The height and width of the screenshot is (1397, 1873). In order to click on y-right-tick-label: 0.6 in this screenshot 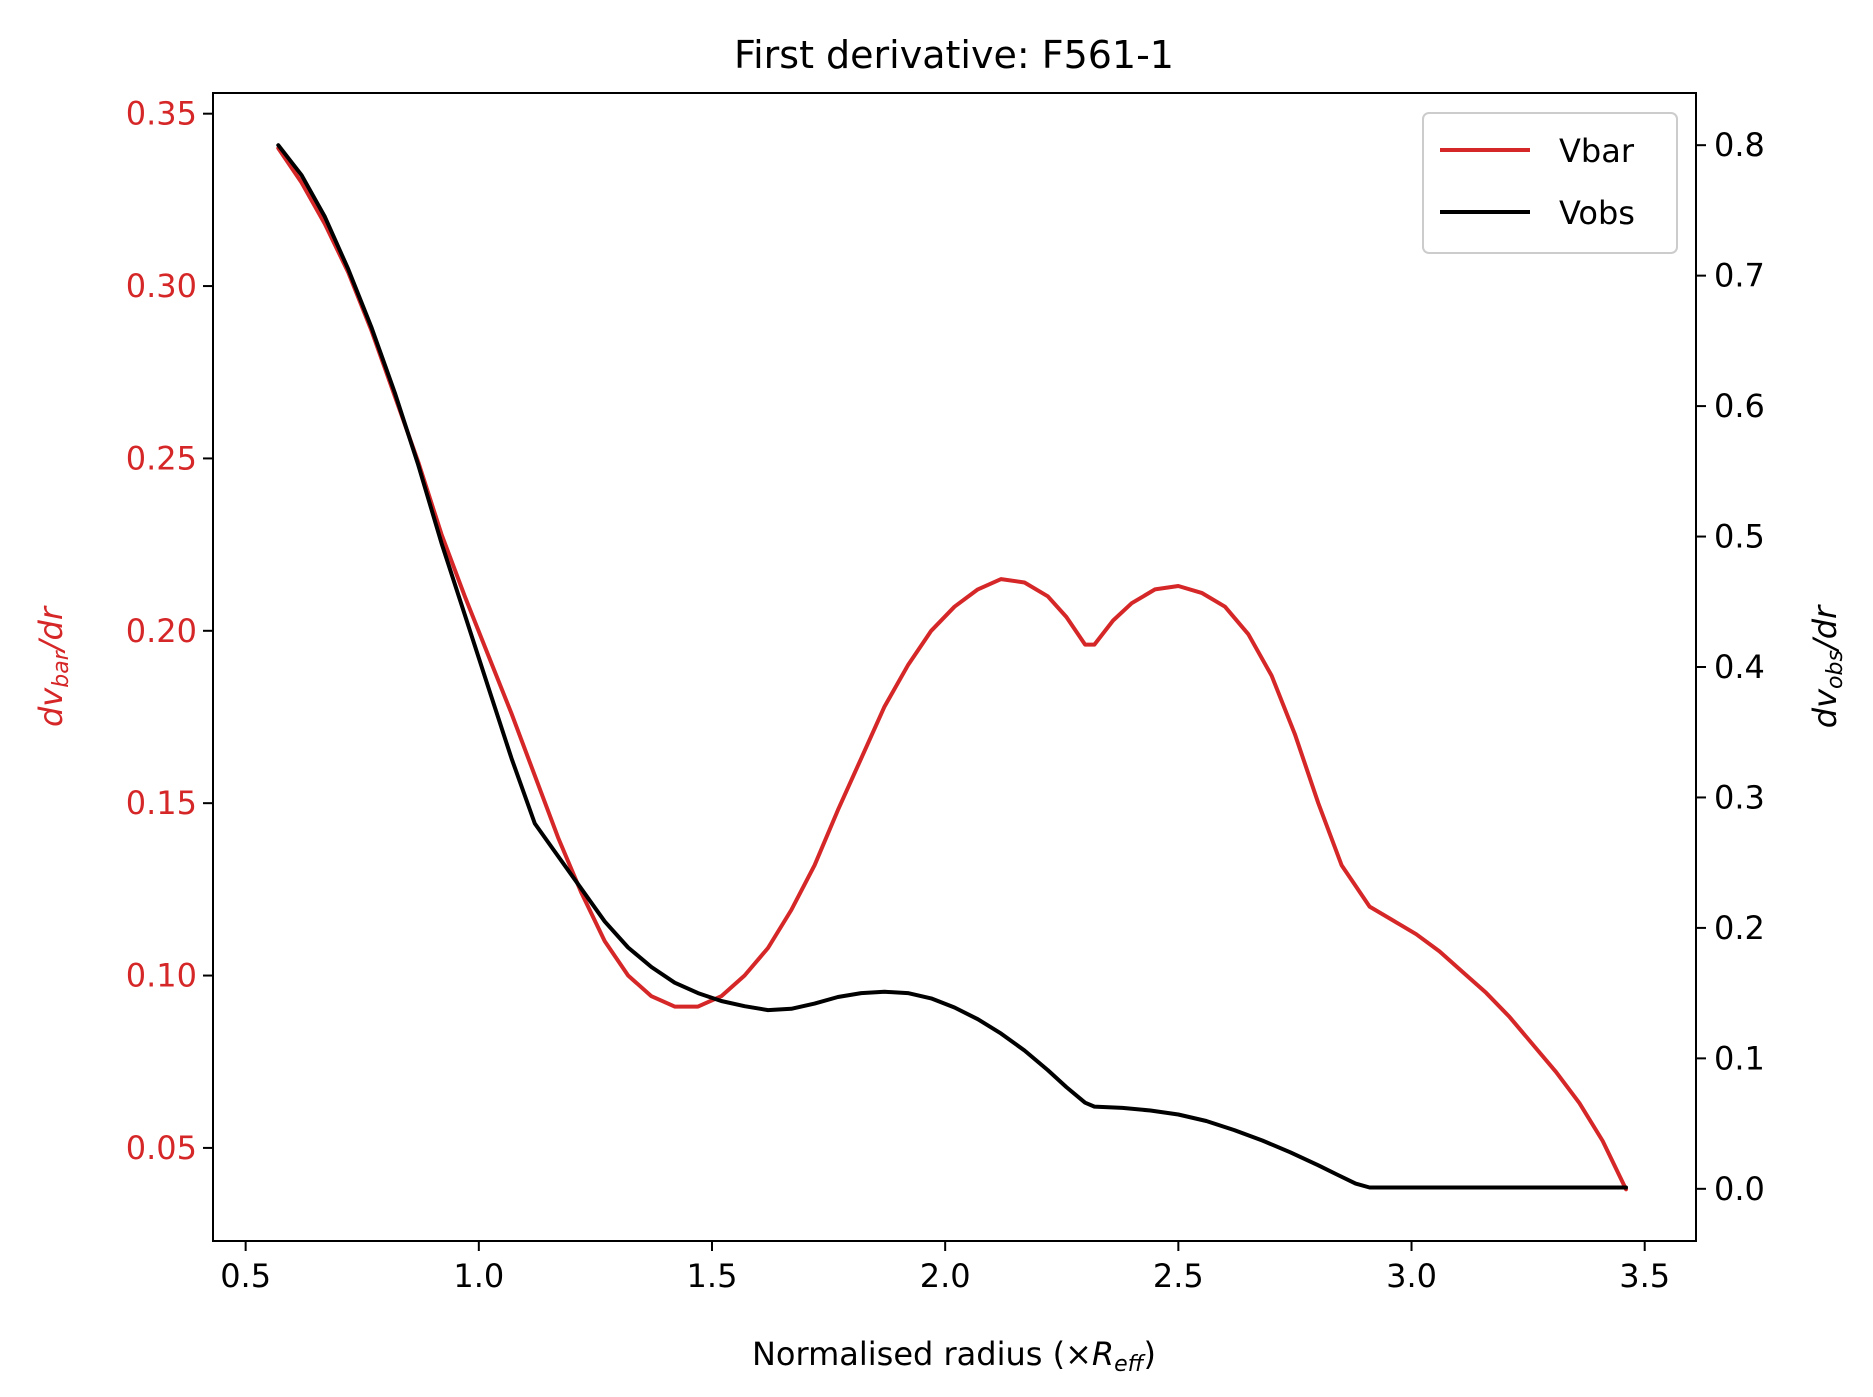, I will do `click(1739, 406)`.